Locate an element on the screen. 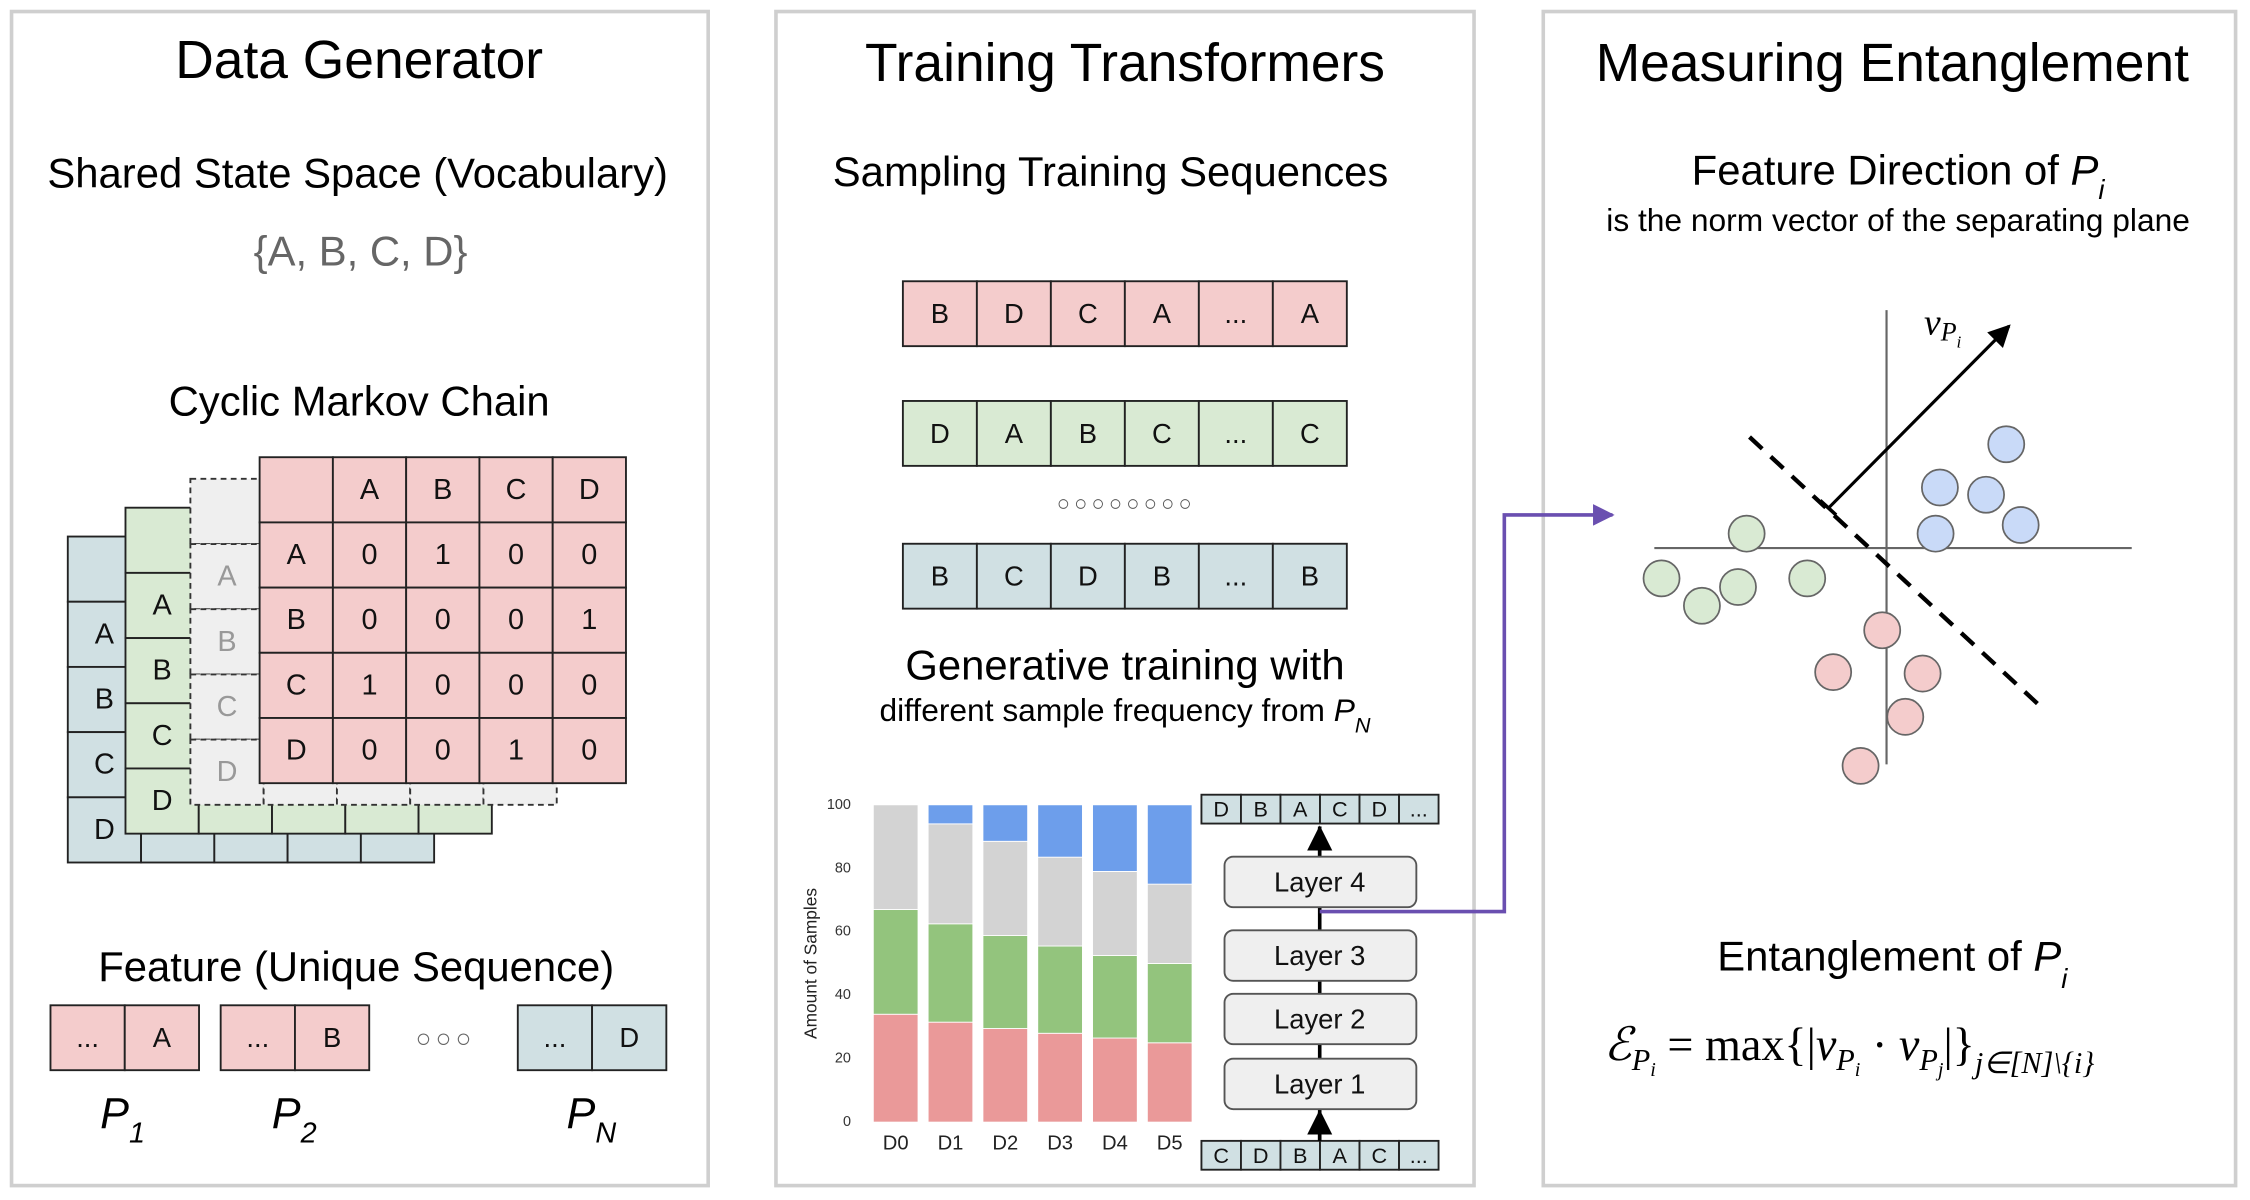 This screenshot has height=1200, width=2250. feature-sequences: ... A P1... B P2... D PN is located at coordinates (358, 1076).